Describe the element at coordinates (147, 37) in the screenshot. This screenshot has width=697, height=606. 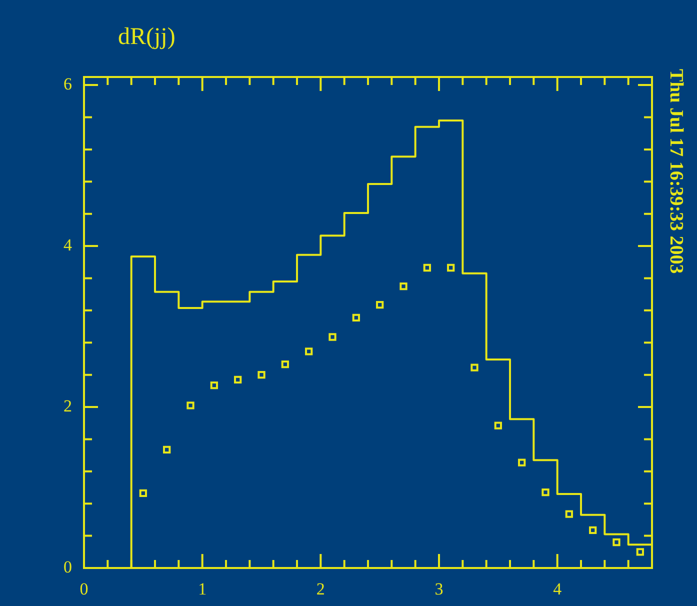
I see `chart-title: dR(jj)` at that location.